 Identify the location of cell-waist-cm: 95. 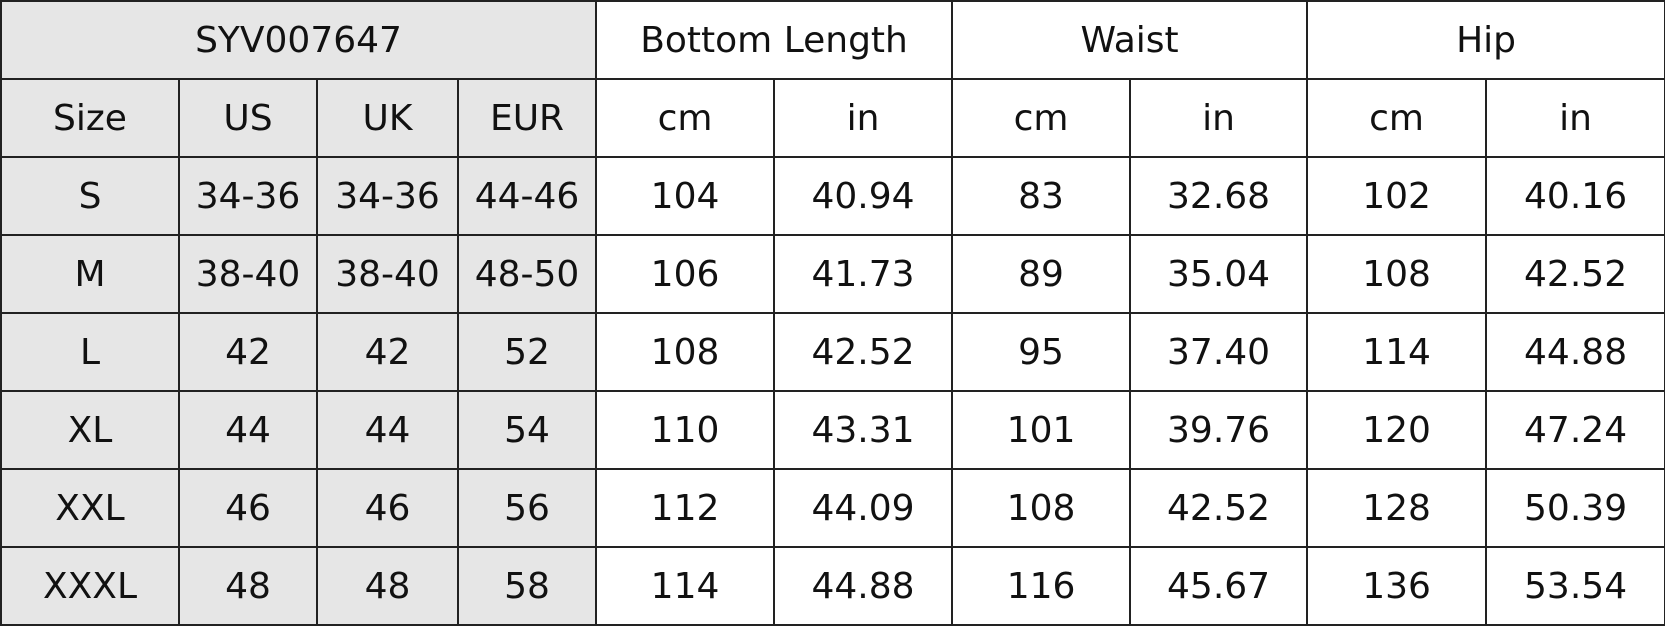
(1041, 352).